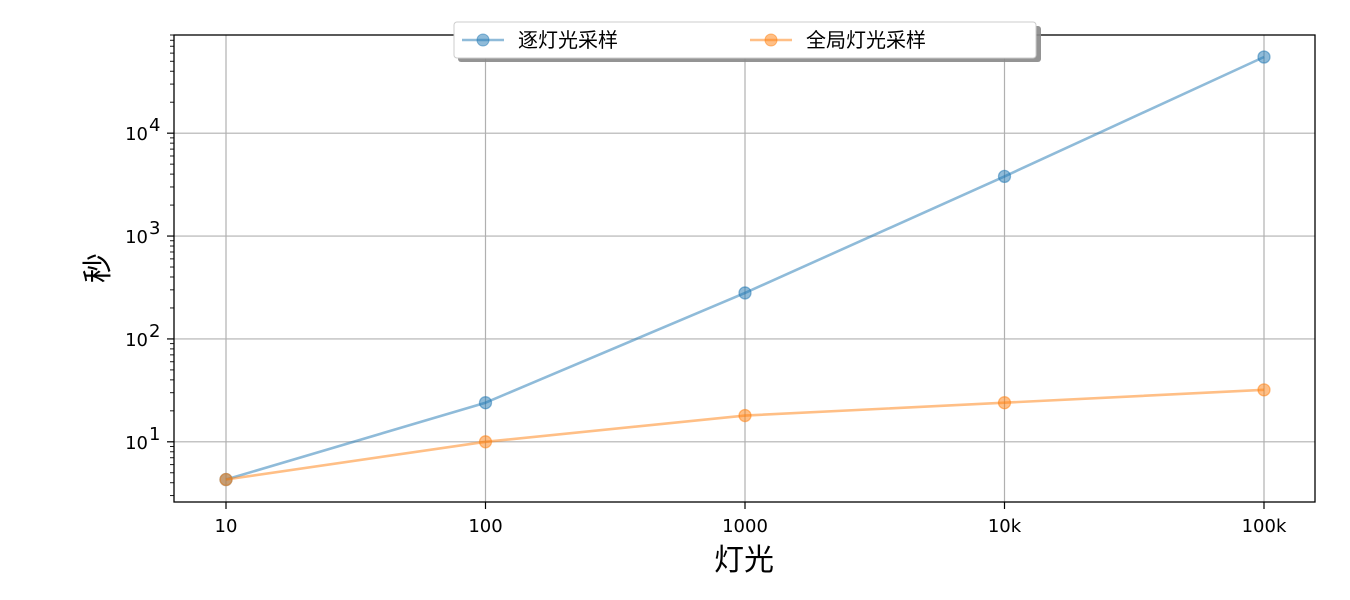  Describe the element at coordinates (744, 560) in the screenshot. I see `x-axis-title: 灯光` at that location.